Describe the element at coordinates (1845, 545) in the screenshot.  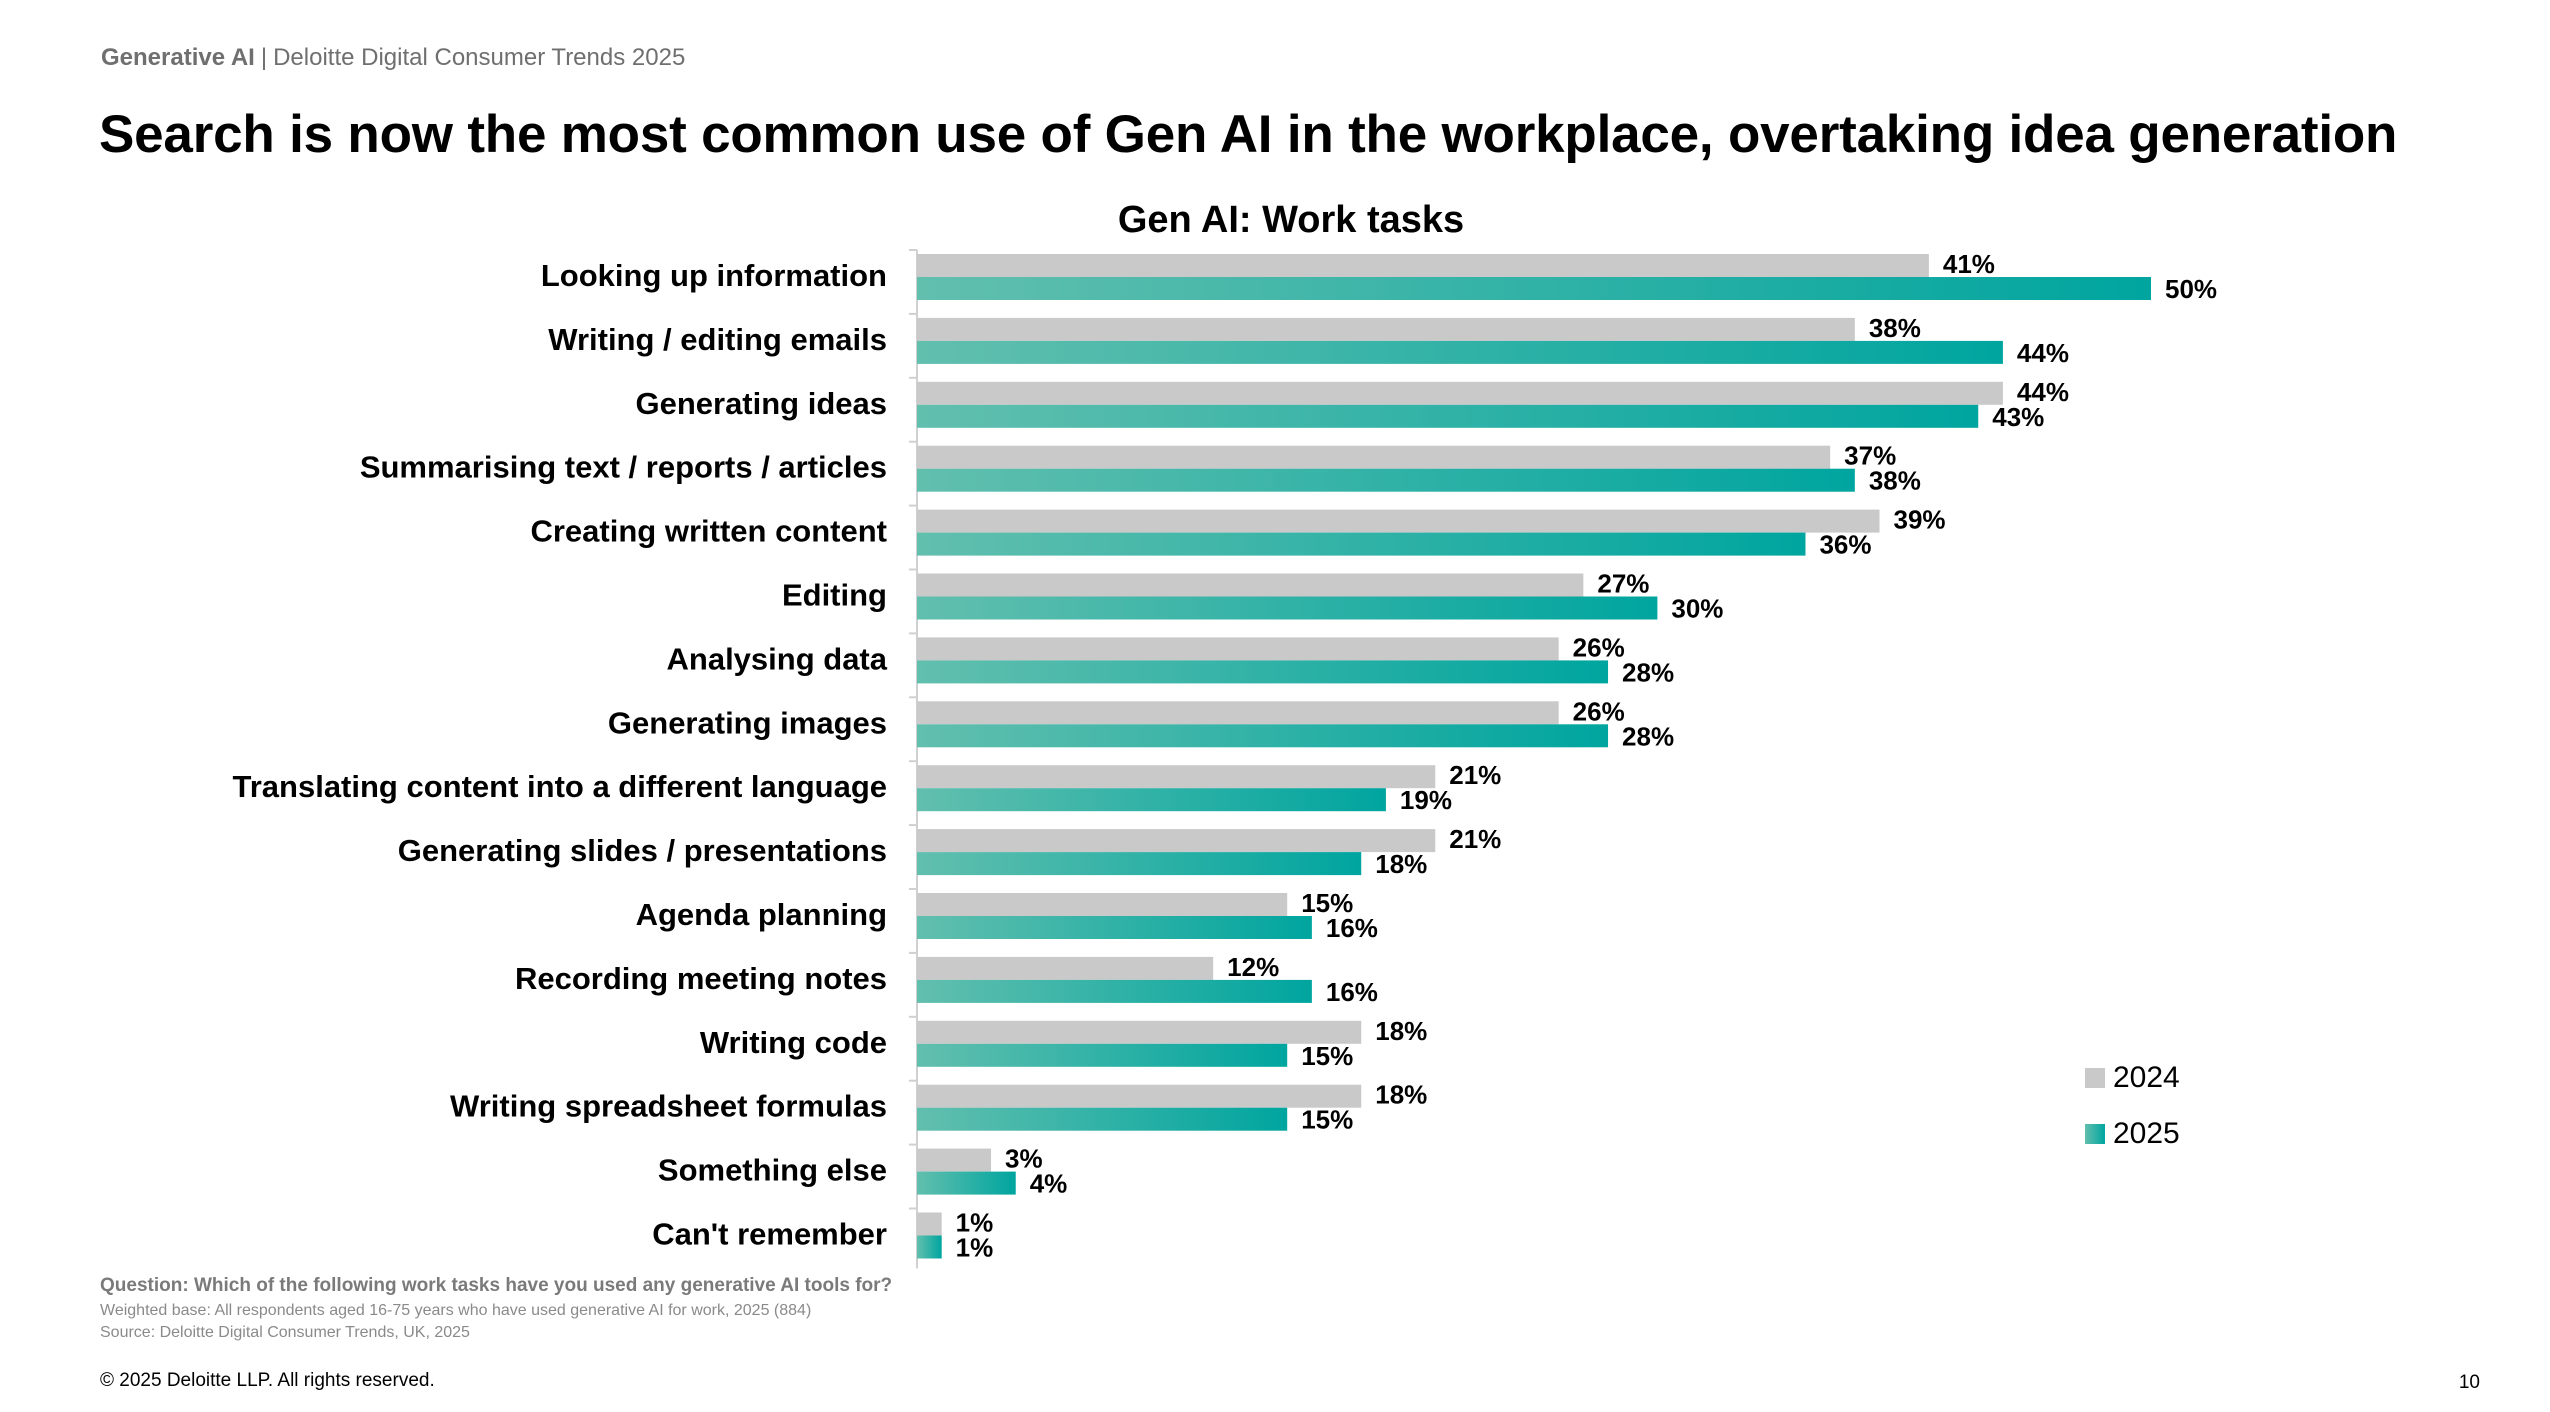
I see `data-label-2025: 36%` at that location.